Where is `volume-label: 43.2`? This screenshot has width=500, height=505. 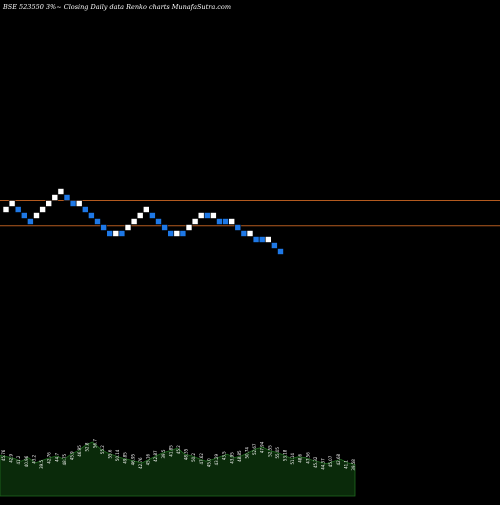 volume-label: 43.2 is located at coordinates (33, 458).